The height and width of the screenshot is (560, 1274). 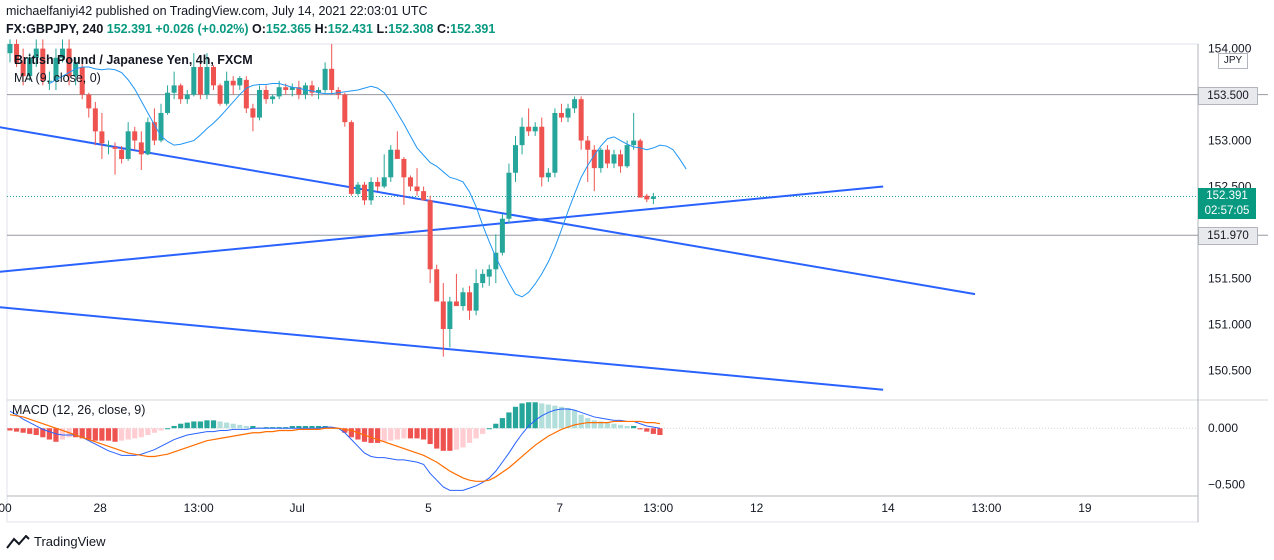 I want to click on price-tick-label: 150.500, so click(x=1230, y=370).